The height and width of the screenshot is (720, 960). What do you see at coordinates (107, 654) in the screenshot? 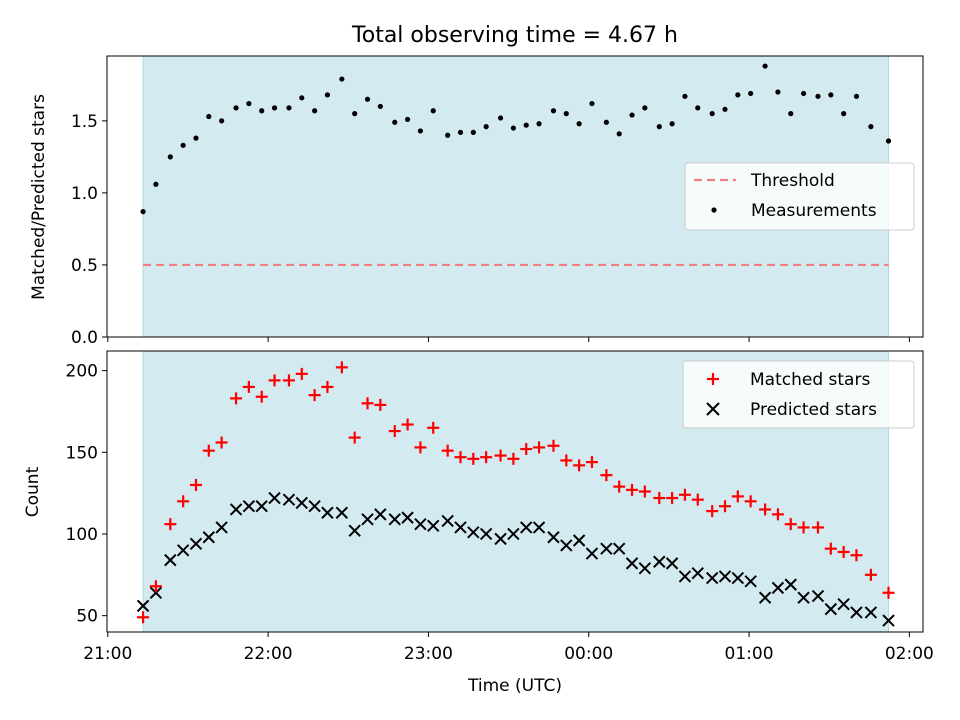
I see `x-tick-label: 21:00` at bounding box center [107, 654].